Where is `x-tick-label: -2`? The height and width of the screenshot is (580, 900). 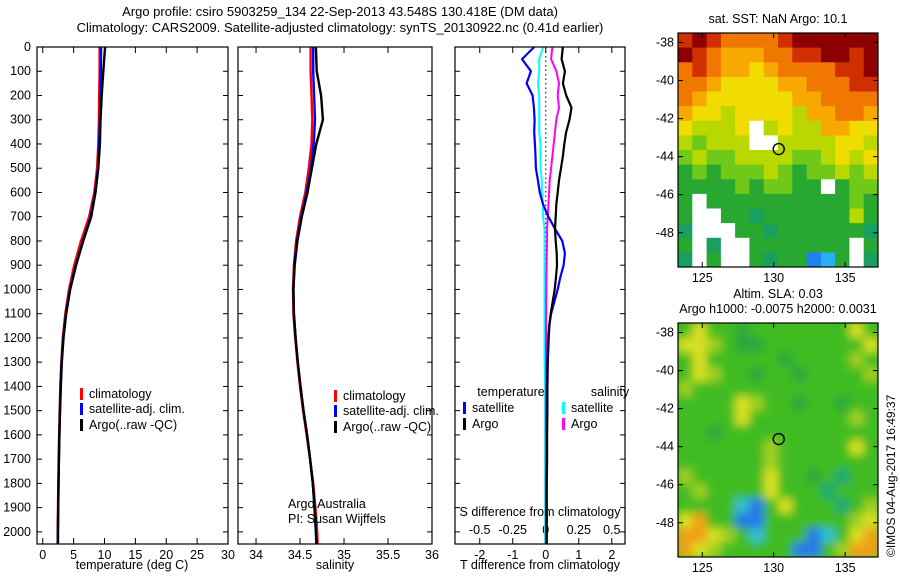
x-tick-label: -2 is located at coordinates (479, 555).